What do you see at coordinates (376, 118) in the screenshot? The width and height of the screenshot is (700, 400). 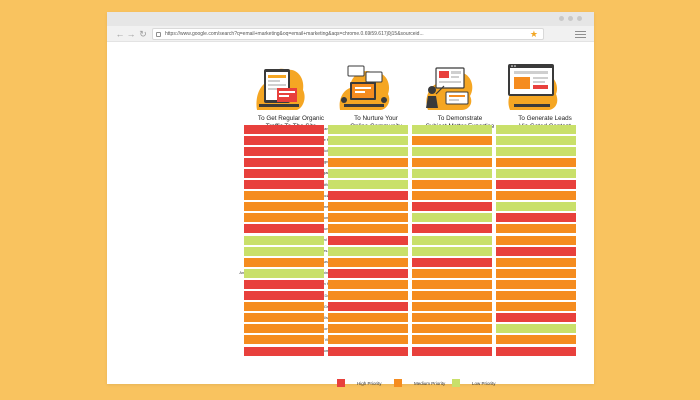 I see `column-title-line: To Nurture Your` at bounding box center [376, 118].